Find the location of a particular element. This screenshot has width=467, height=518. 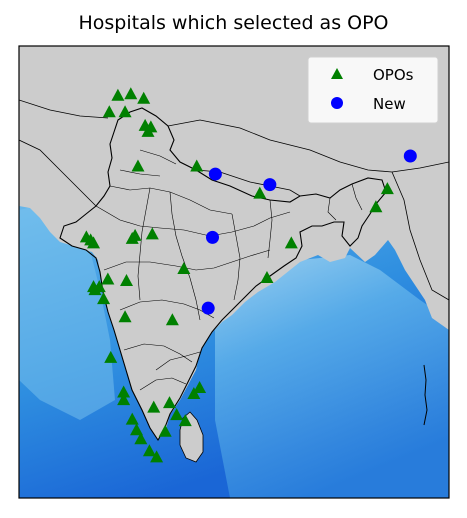

arabian-sea-shelf is located at coordinates (67, 312).